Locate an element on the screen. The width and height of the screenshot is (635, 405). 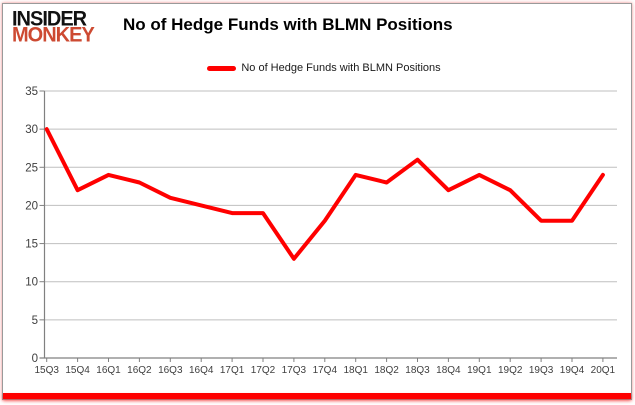
x-axis-tick-label: 16Q3 is located at coordinates (170, 370).